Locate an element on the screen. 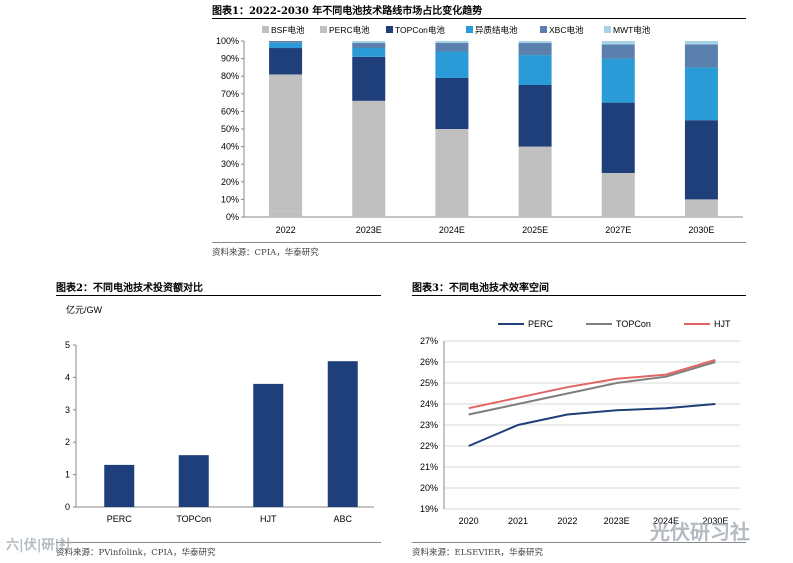  fig1-bottom-rule is located at coordinates (479, 242).